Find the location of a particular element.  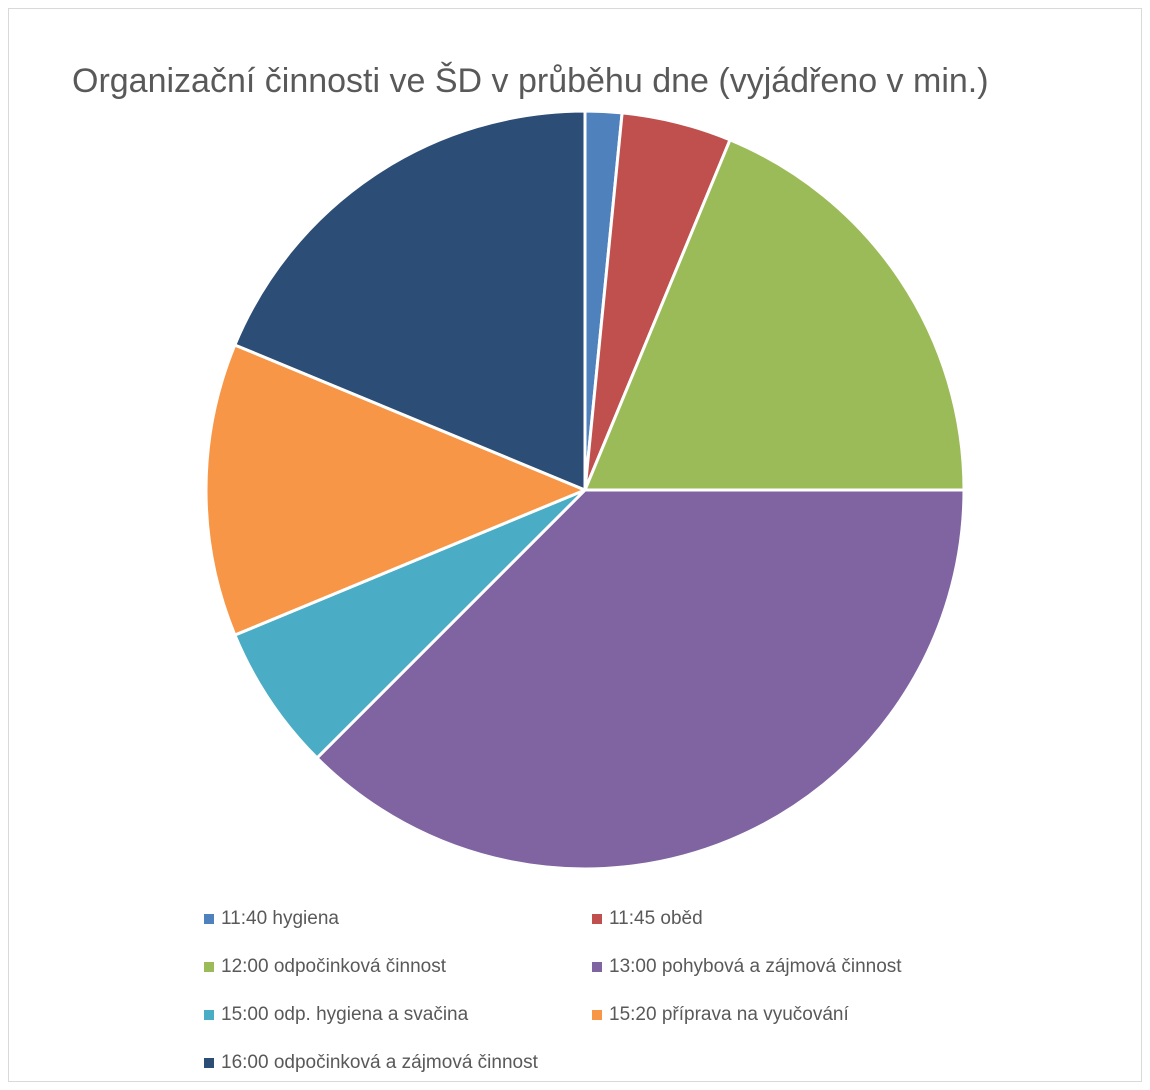

legend-item-1: 11:40 hygiena is located at coordinates (398, 919).